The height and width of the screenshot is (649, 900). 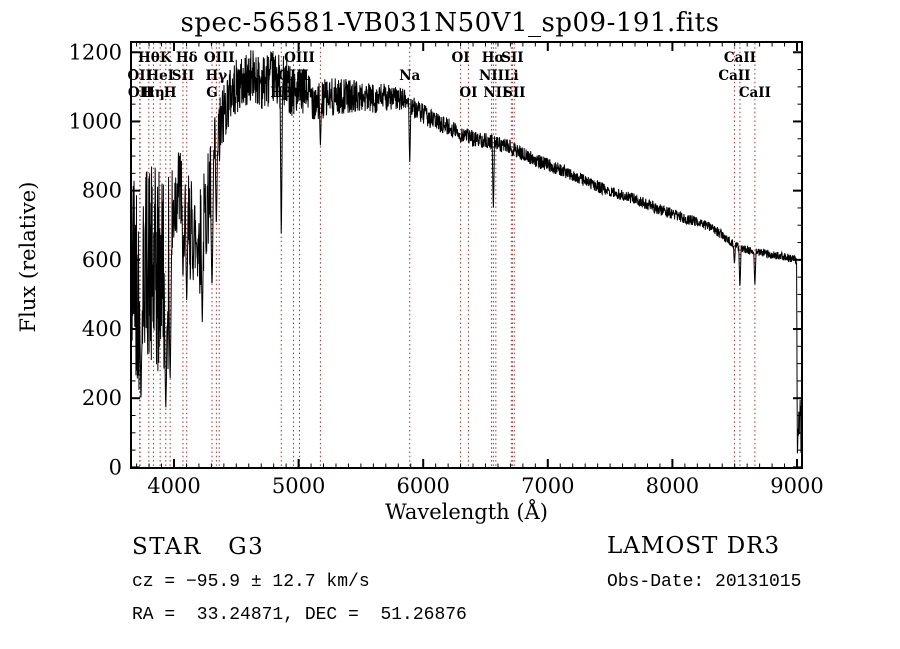 I want to click on ra-dec-text: RA = 33.24871, DEC = 51.26876, so click(x=299, y=615).